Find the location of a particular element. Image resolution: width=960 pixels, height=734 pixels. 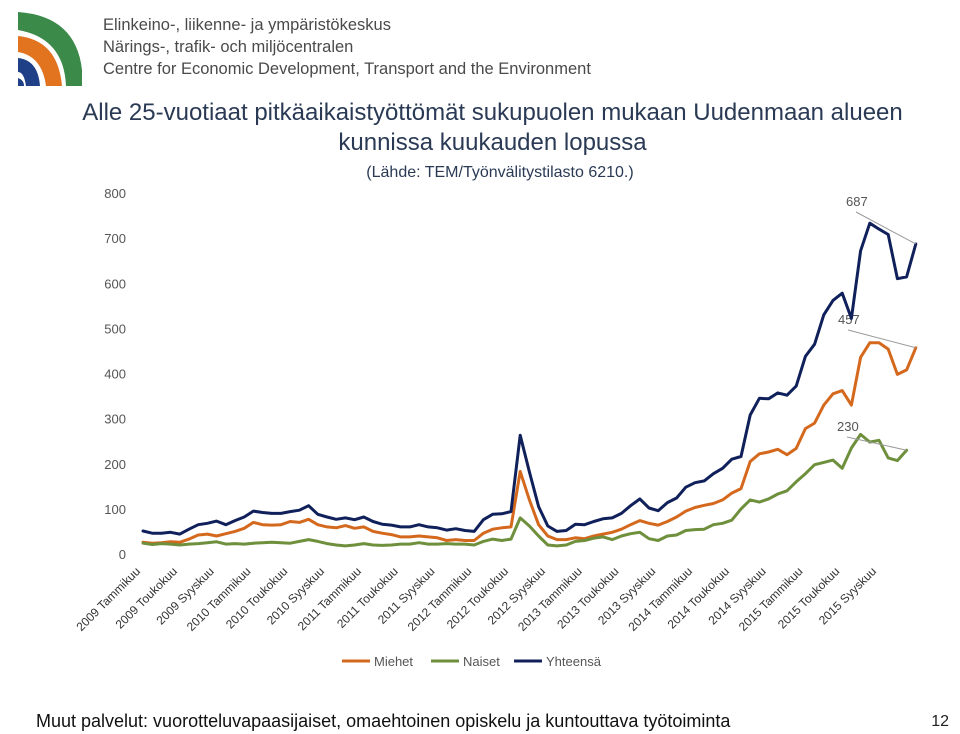

org-name-finnish: Elinkeino-, liikenne- ja ympäristökeskus is located at coordinates (247, 25).